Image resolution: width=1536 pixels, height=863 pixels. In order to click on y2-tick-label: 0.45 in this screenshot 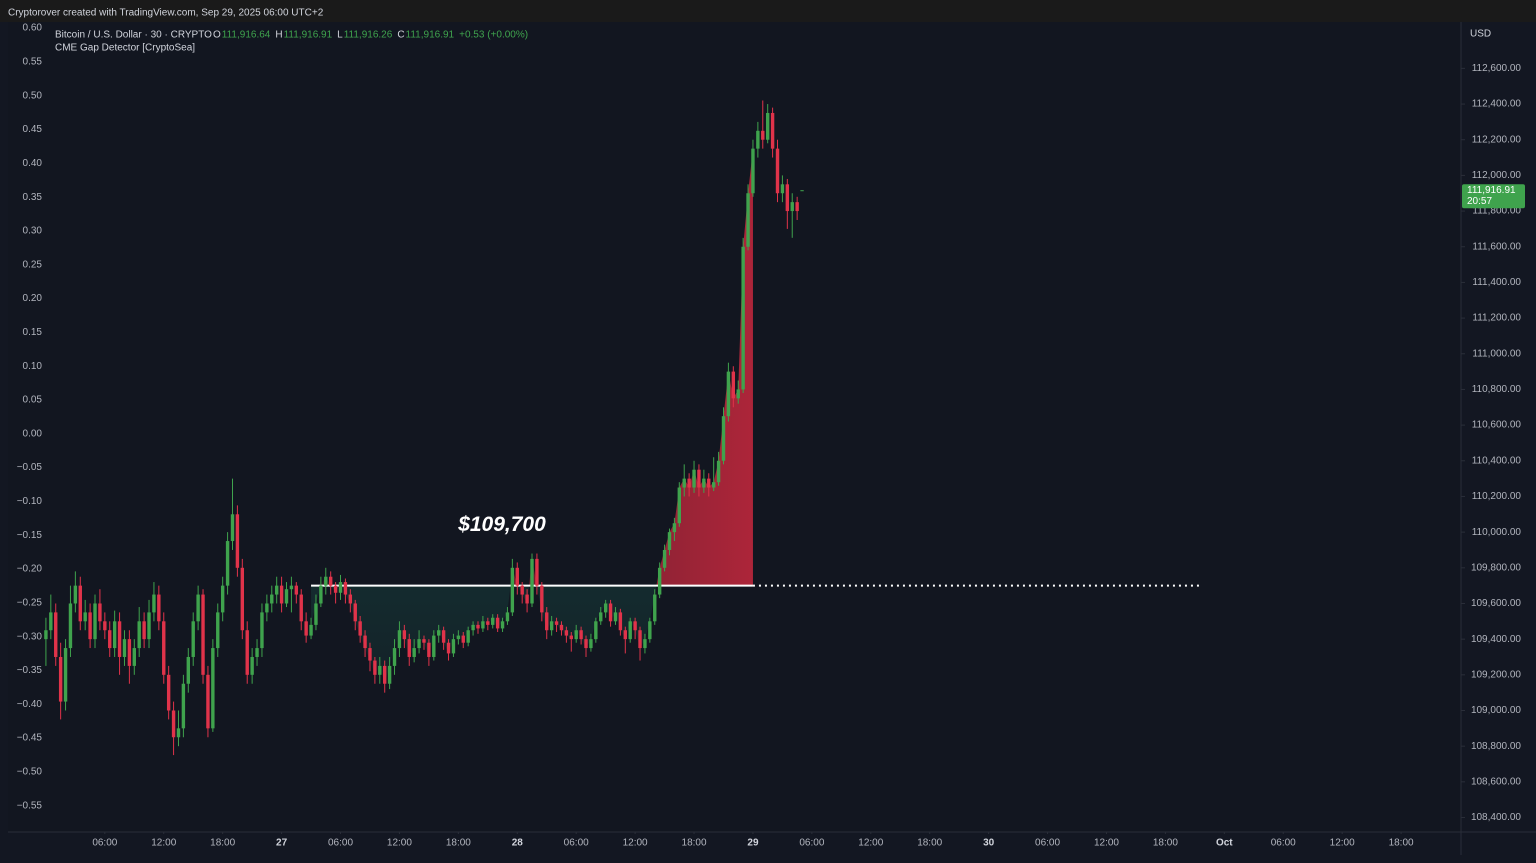, I will do `click(33, 129)`.